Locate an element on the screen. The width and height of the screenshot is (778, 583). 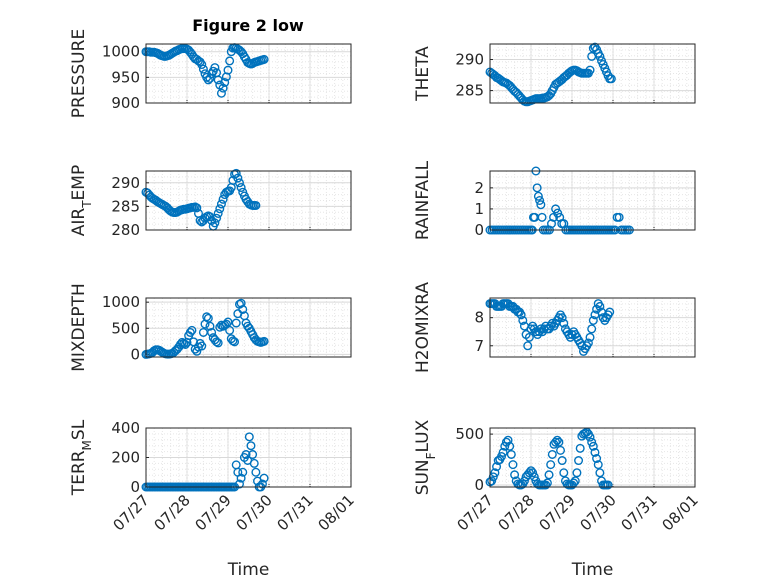
y-axis-label: AIRTEMP is located at coordinates (81, 200).